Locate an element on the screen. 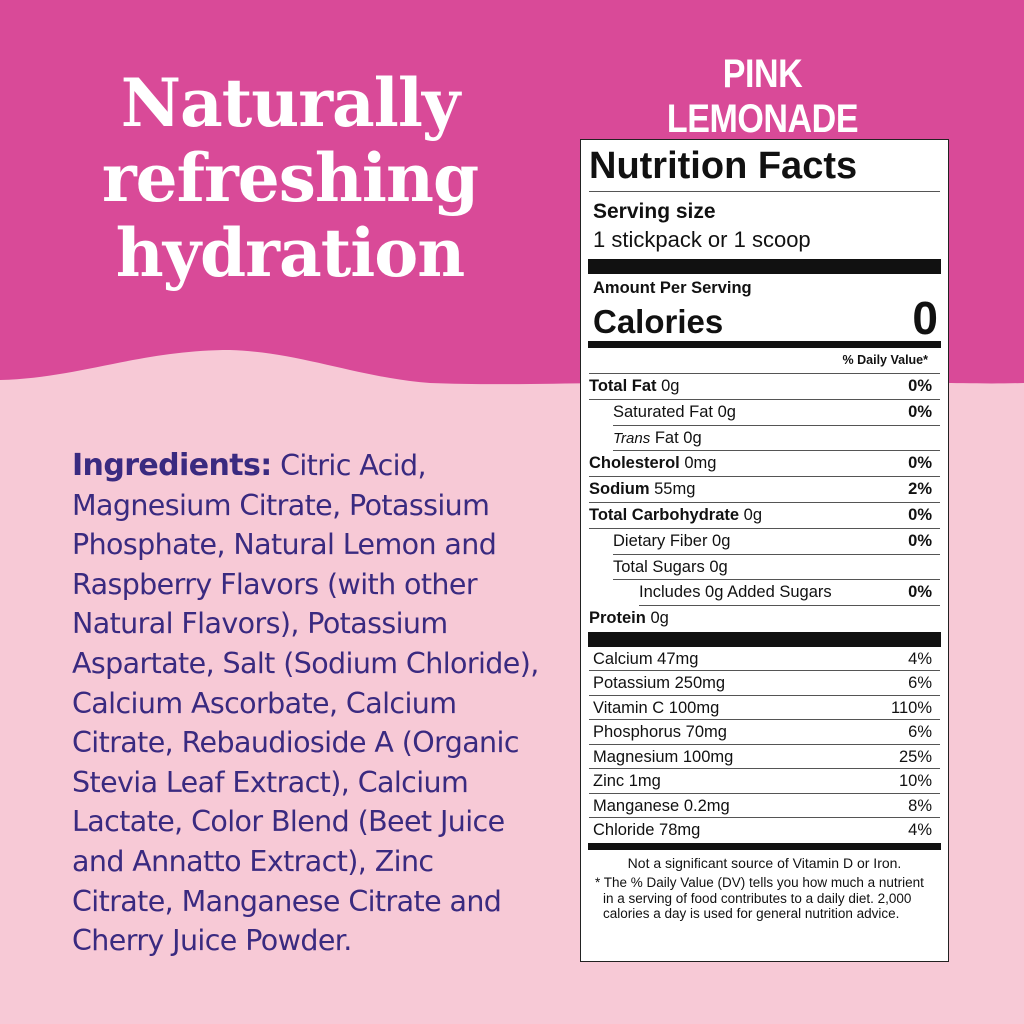 This screenshot has height=1024, width=1024. vitamin-row: Zinc 1mg 10% is located at coordinates (764, 781).